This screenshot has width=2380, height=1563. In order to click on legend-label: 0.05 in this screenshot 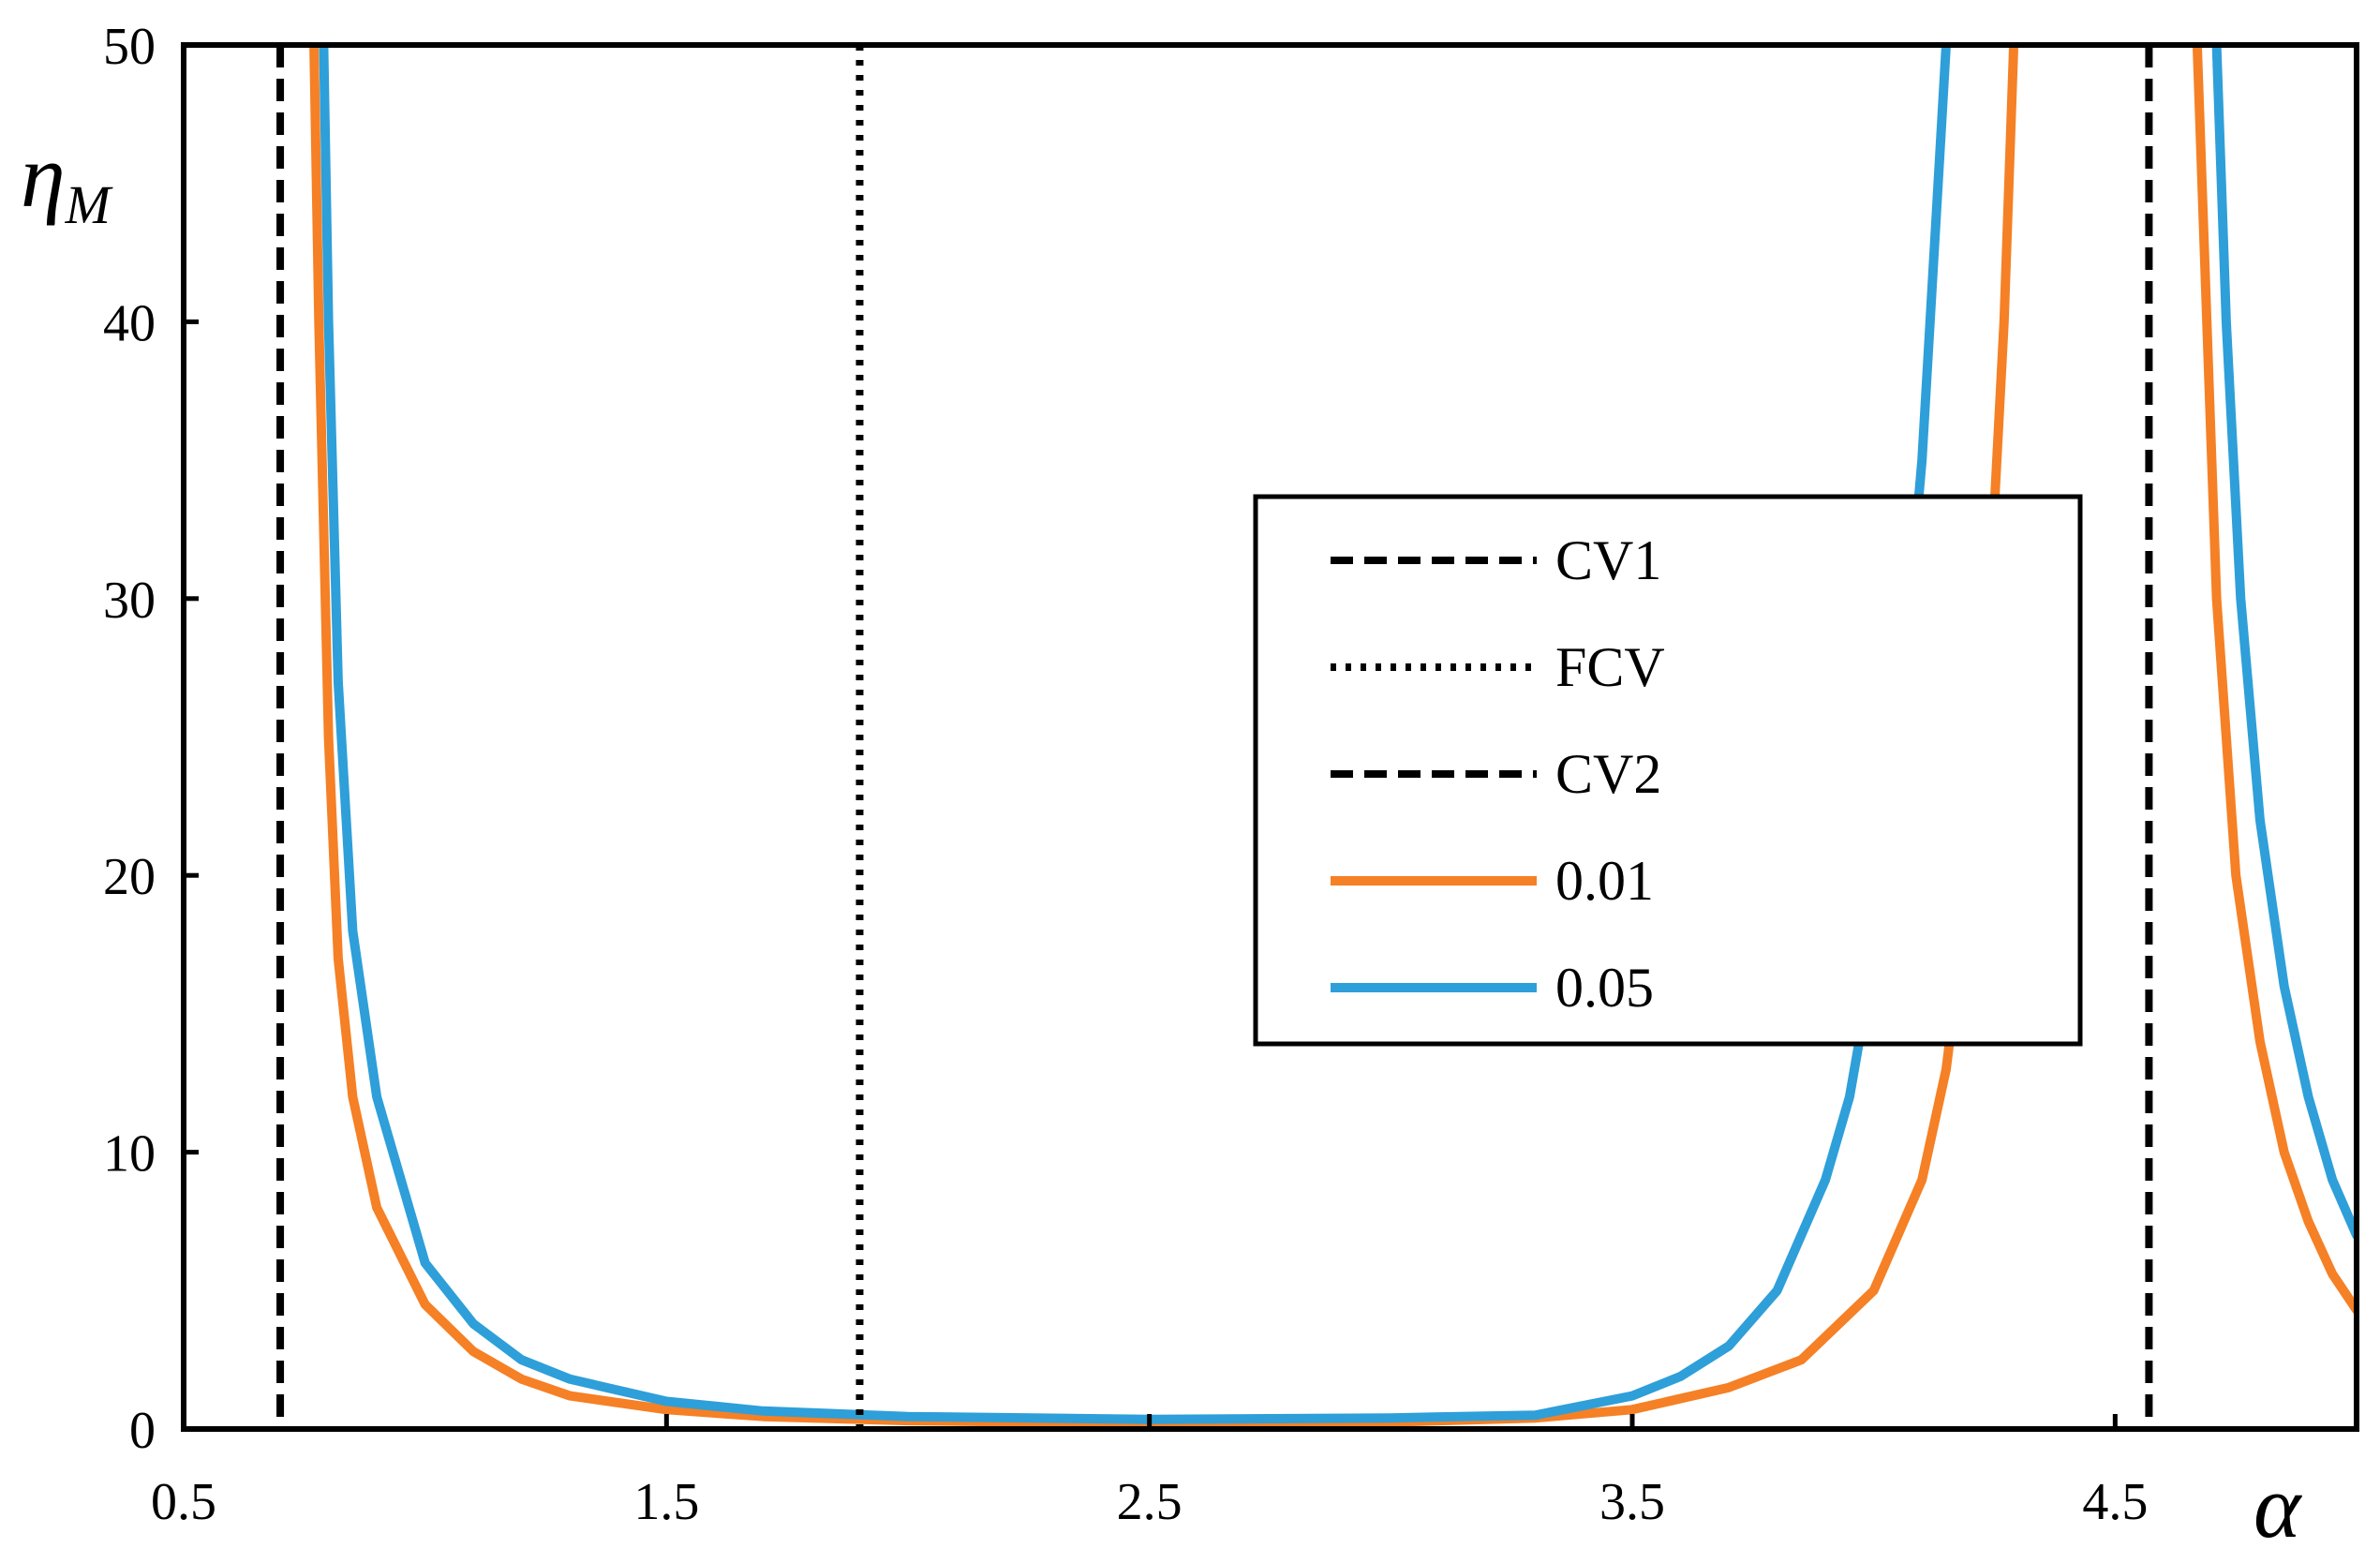, I will do `click(1604, 988)`.